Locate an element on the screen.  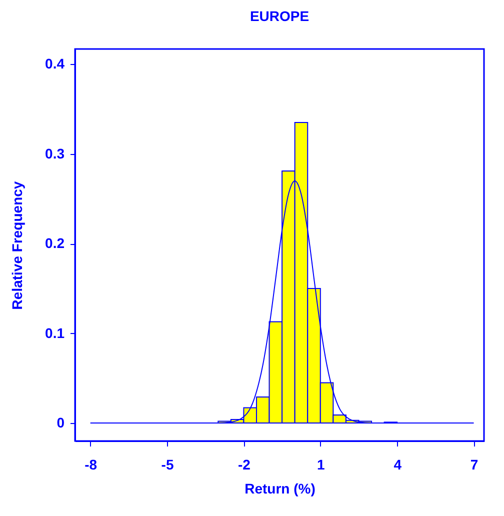
y-tick-label: 0.1 is located at coordinates (55, 332).